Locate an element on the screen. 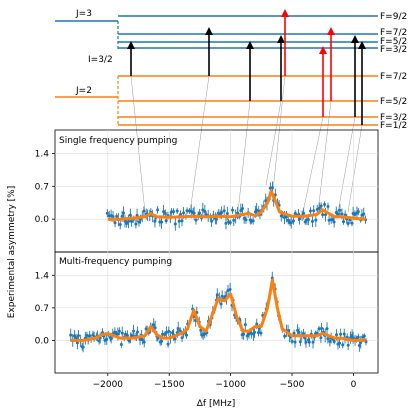  upper-level-label-f32: F=3/2 is located at coordinates (393, 50).